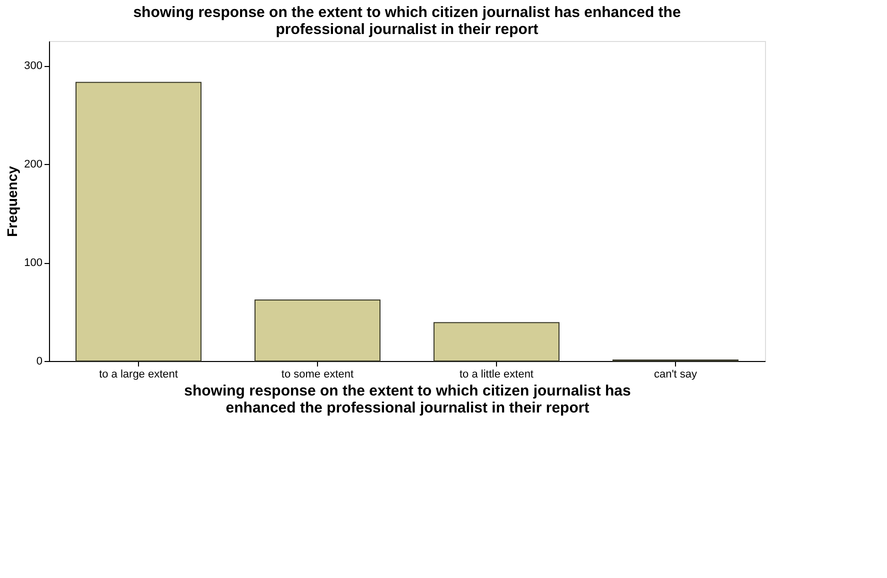 The image size is (887, 578). I want to click on y-tick-label: 0, so click(39, 362).